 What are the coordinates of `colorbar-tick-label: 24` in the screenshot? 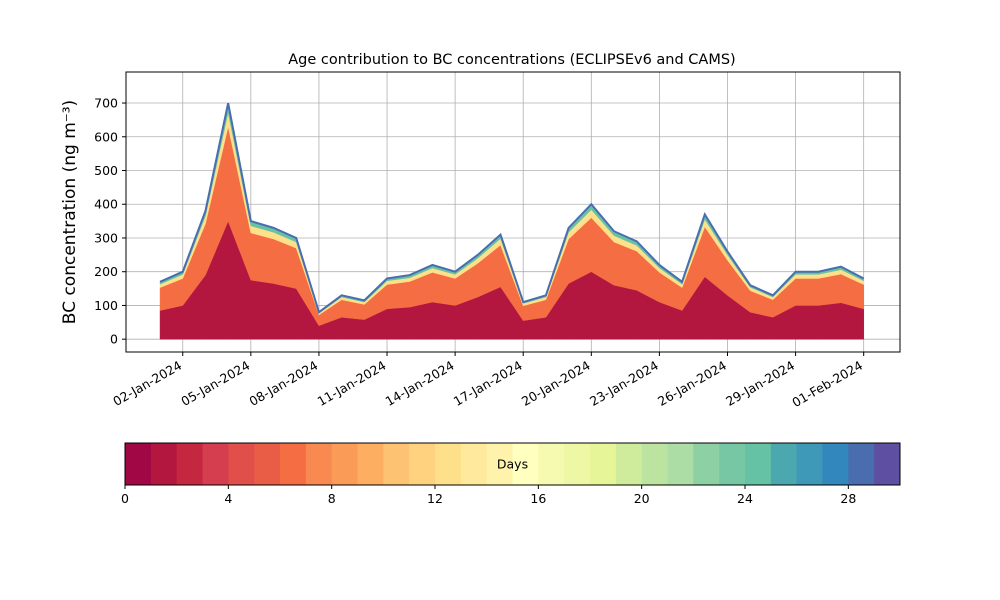 It's located at (745, 498).